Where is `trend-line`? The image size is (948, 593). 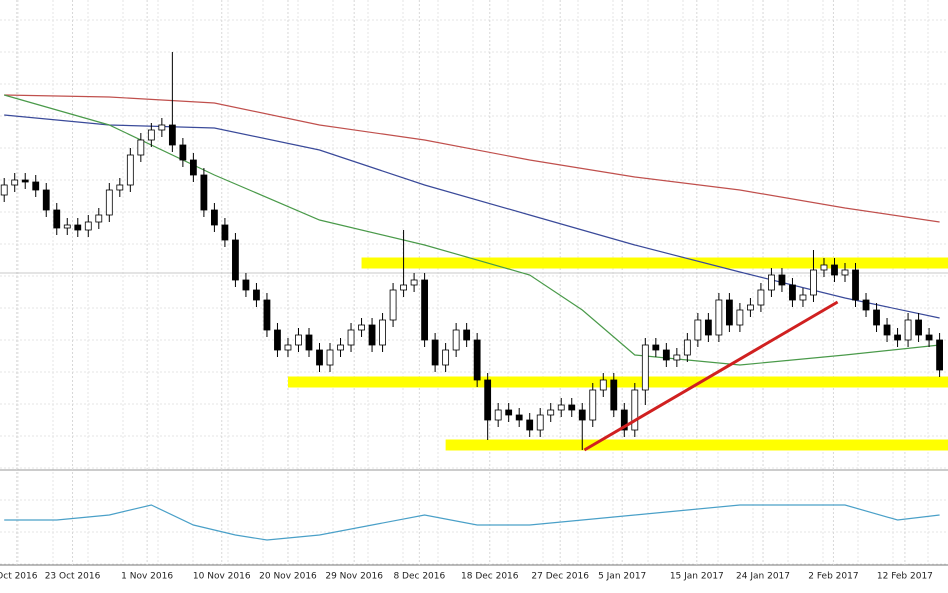 trend-line is located at coordinates (711, 376).